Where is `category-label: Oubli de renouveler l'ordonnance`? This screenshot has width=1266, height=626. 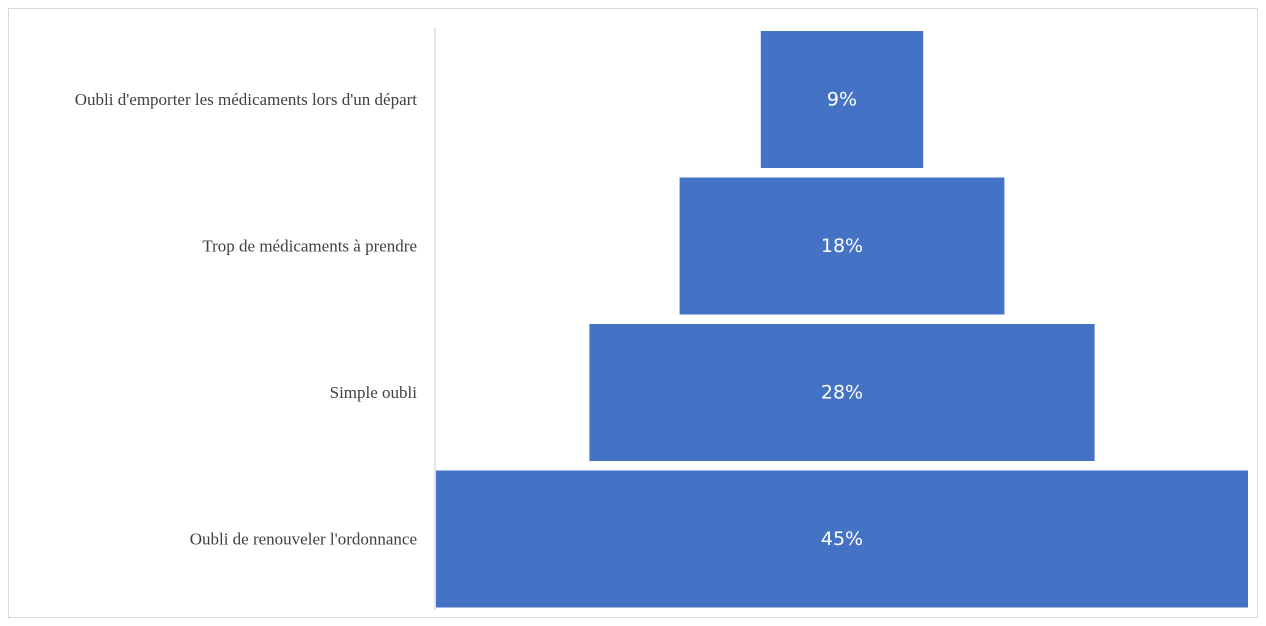 category-label: Oubli de renouveler l'ordonnance is located at coordinates (303, 539).